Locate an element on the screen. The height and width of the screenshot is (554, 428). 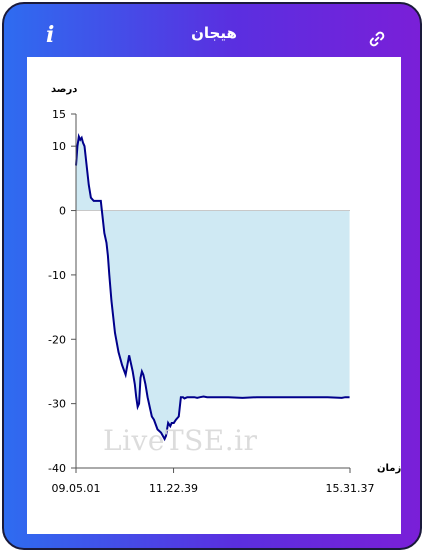
info-icon: i is located at coordinates (50, 35).